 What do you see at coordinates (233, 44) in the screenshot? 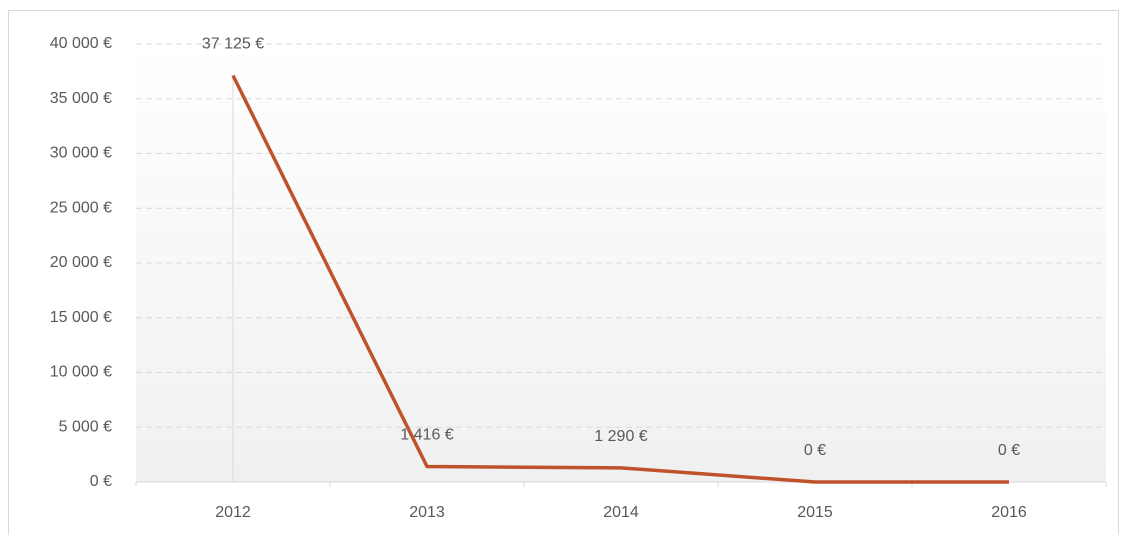
I see `data-label: 37 125 €` at bounding box center [233, 44].